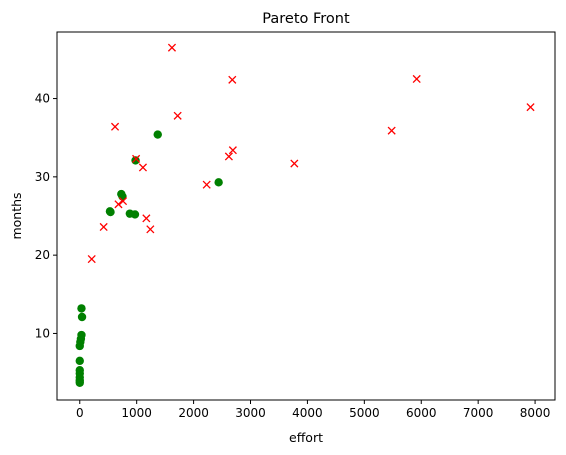  Describe the element at coordinates (42, 255) in the screenshot. I see `y-tick-label: 20` at that location.